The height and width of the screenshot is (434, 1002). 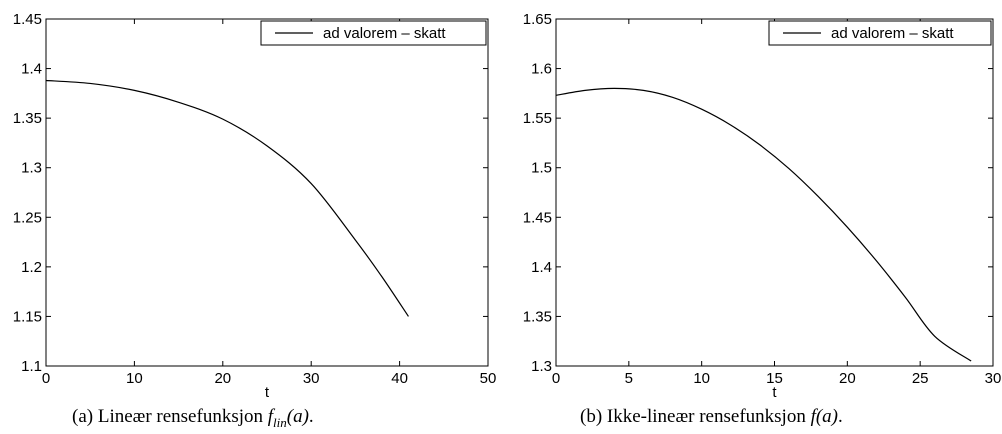 What do you see at coordinates (541, 168) in the screenshot?
I see `y-tick-label: 1.5` at bounding box center [541, 168].